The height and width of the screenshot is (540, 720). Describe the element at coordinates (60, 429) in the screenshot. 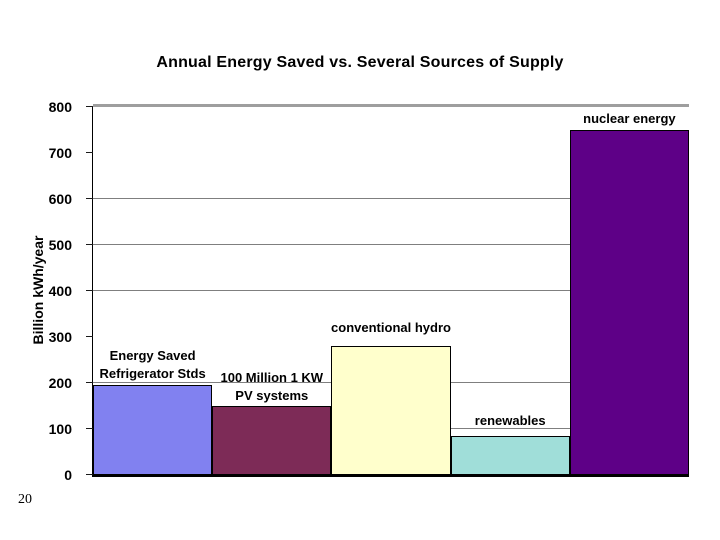

I see `y-tick-label-100: 100` at that location.